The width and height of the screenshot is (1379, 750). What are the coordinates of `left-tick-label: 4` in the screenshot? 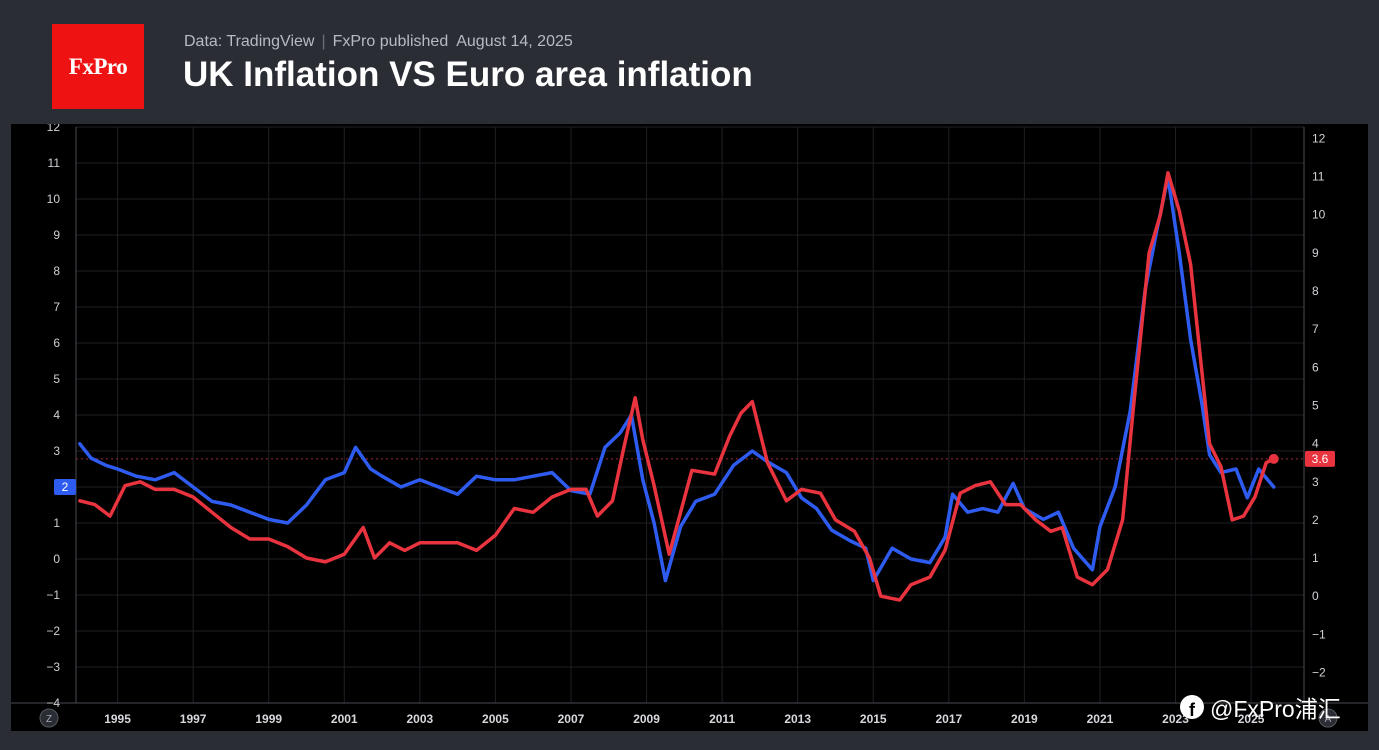 It's located at (56, 415).